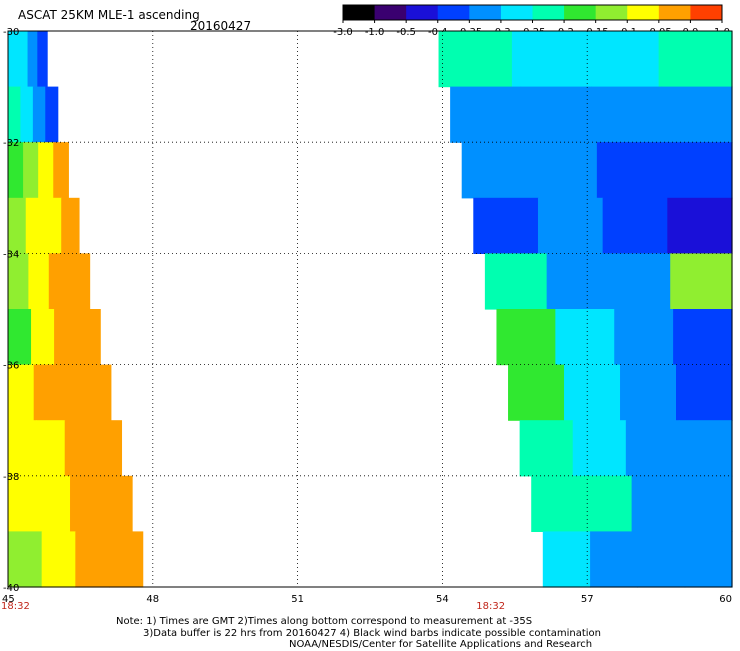  What do you see at coordinates (11, 254) in the screenshot?
I see `y-tick-label: -34` at bounding box center [11, 254].